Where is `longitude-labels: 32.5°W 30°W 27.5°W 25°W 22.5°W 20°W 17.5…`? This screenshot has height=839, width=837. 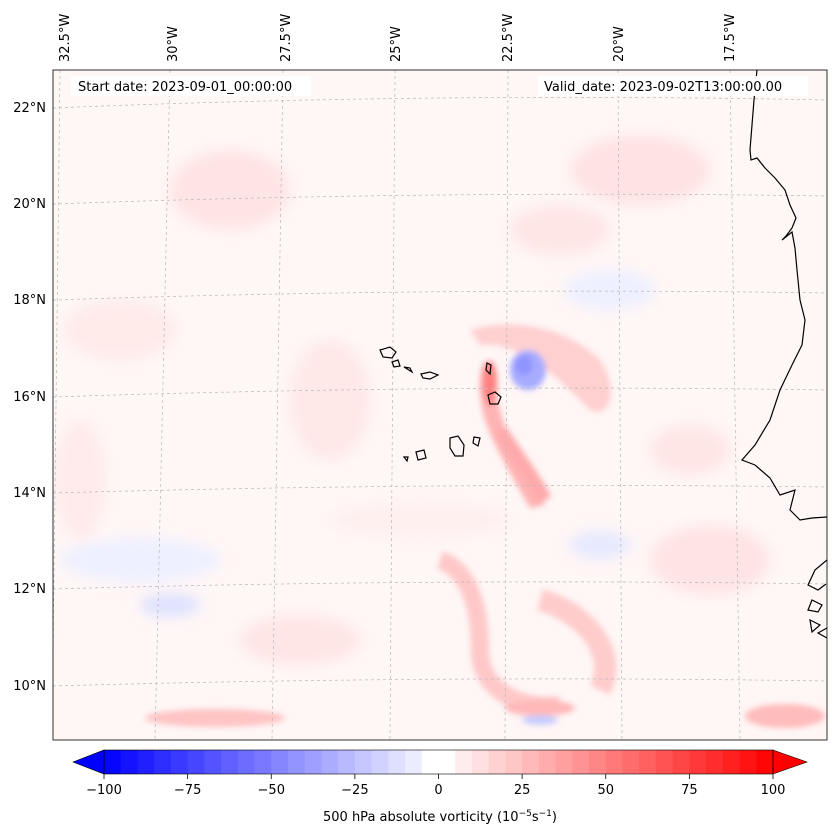
longitude-labels: 32.5°W 30°W 27.5°W 25°W 22.5°W 20°W 17.5… is located at coordinates (398, 38).